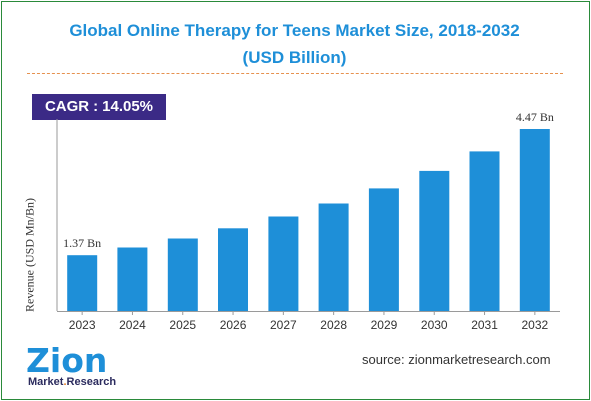 The width and height of the screenshot is (591, 401). Describe the element at coordinates (182, 274) in the screenshot. I see `bar-2025` at that location.